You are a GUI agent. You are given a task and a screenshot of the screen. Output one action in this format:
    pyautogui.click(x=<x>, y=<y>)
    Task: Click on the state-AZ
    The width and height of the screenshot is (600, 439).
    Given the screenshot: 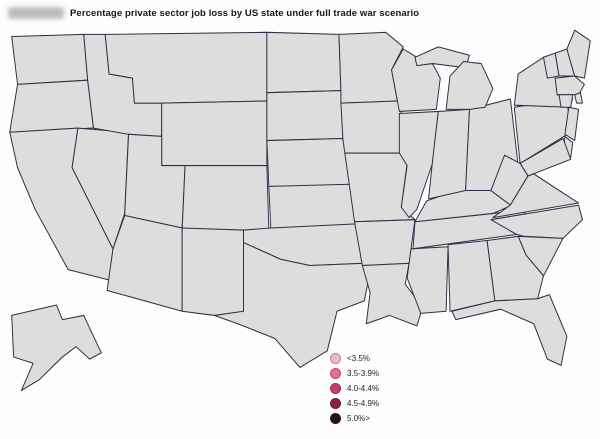 What is the action you would take?
    pyautogui.click(x=144, y=263)
    